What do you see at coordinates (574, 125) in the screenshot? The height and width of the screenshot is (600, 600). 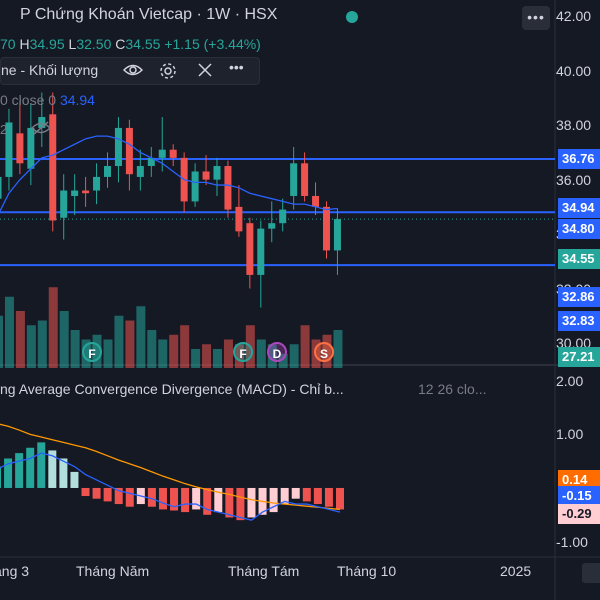 I see `price-axis-label: 38.00` at bounding box center [574, 125].